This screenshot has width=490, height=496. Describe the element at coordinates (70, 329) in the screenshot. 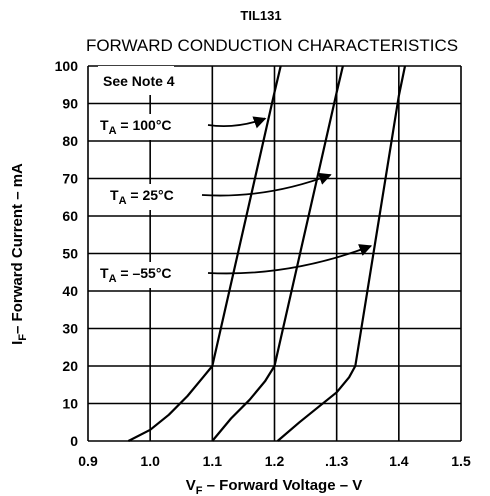

I see `y-tick-label: 30` at that location.